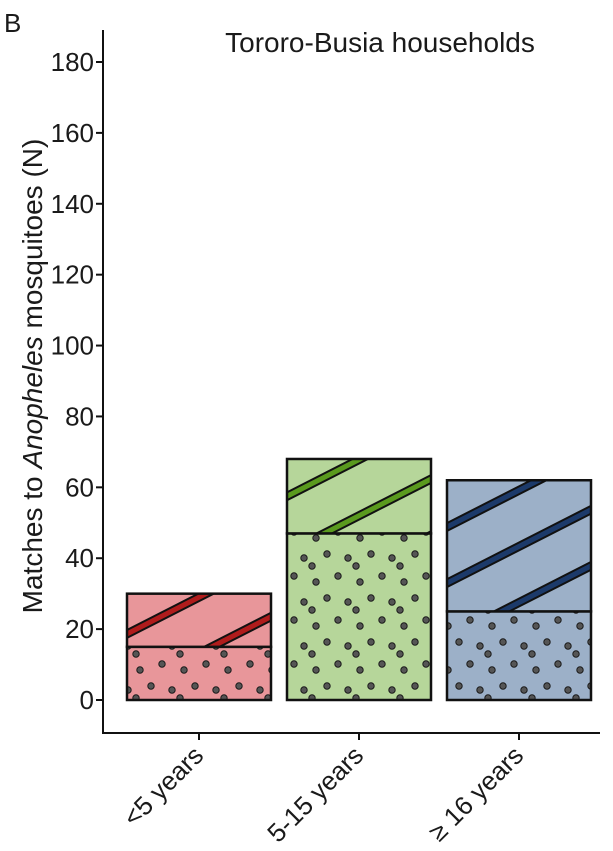 The height and width of the screenshot is (851, 613). I want to click on x-axis: <5 years 5-15 years ≥ 16 years, so click(351, 790).